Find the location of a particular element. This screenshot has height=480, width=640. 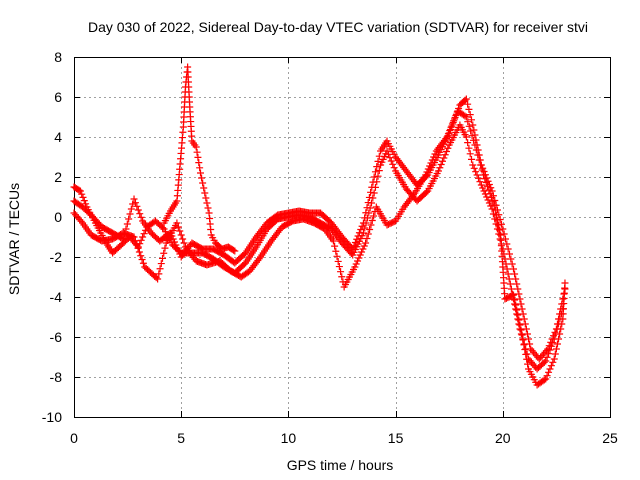

y-tick-label: -10 is located at coordinates (52, 417).